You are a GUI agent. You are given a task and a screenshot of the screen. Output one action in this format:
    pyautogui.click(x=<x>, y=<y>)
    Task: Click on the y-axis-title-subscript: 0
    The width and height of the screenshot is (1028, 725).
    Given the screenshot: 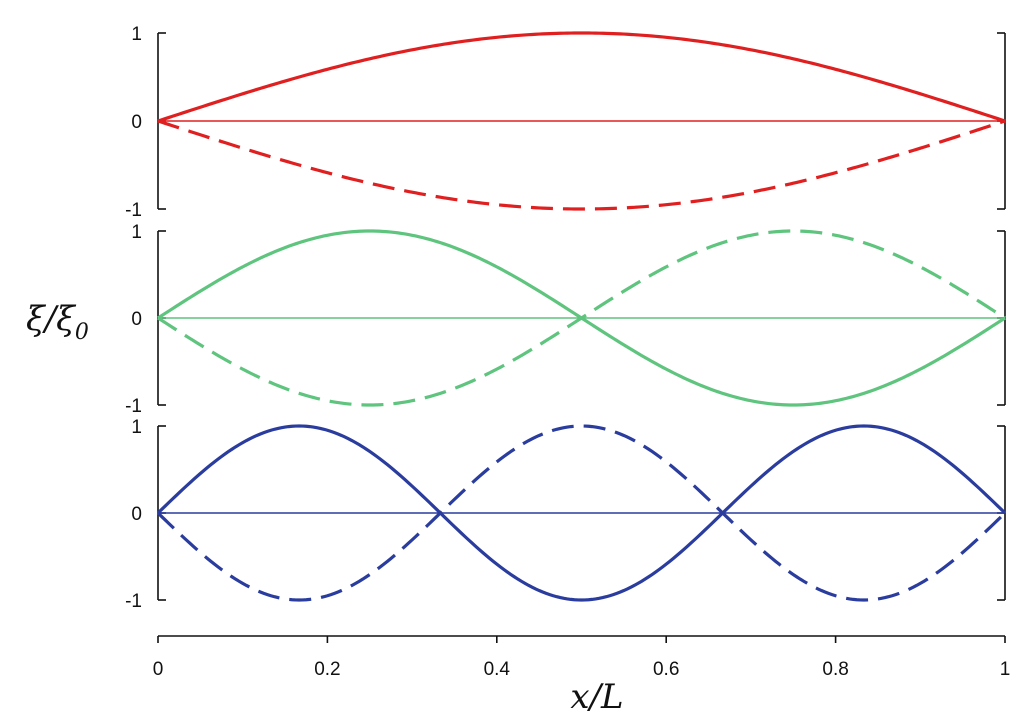 What is the action you would take?
    pyautogui.click(x=82, y=332)
    